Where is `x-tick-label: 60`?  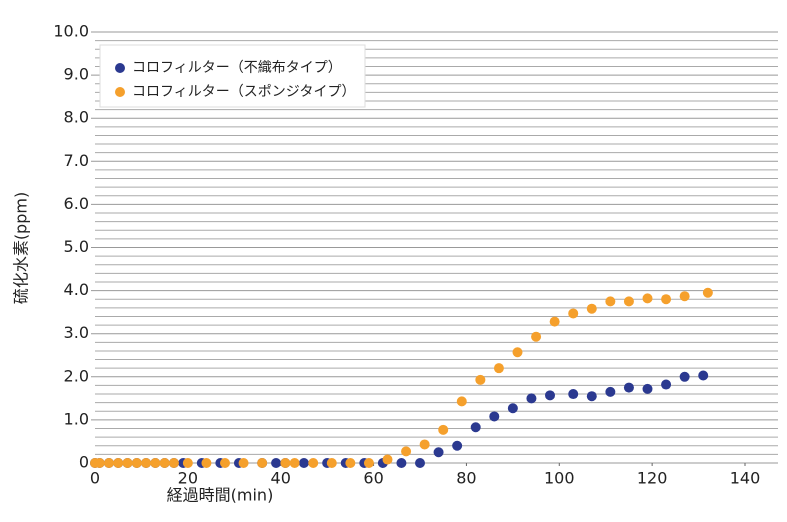
x-tick-label: 60 is located at coordinates (373, 478).